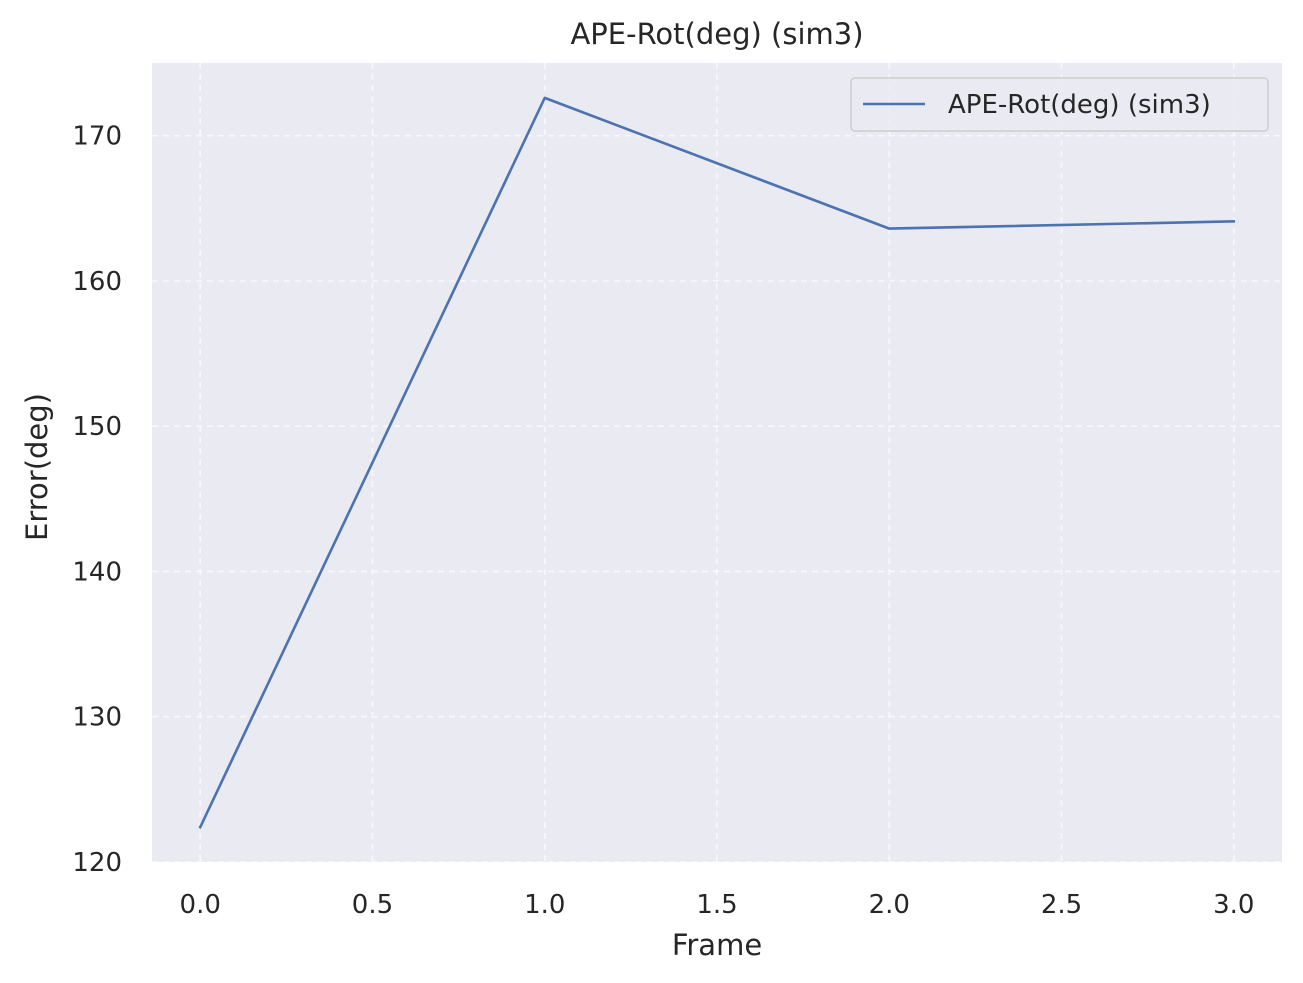 This screenshot has width=1303, height=983. I want to click on x-axis-label: Frame, so click(717, 945).